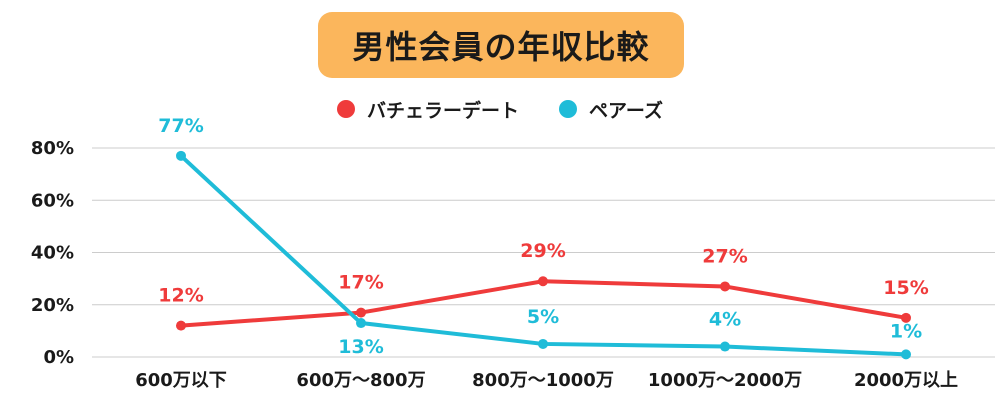 The width and height of the screenshot is (1000, 400). I want to click on legend-label-bachelor: バチェラーデート, so click(443, 110).